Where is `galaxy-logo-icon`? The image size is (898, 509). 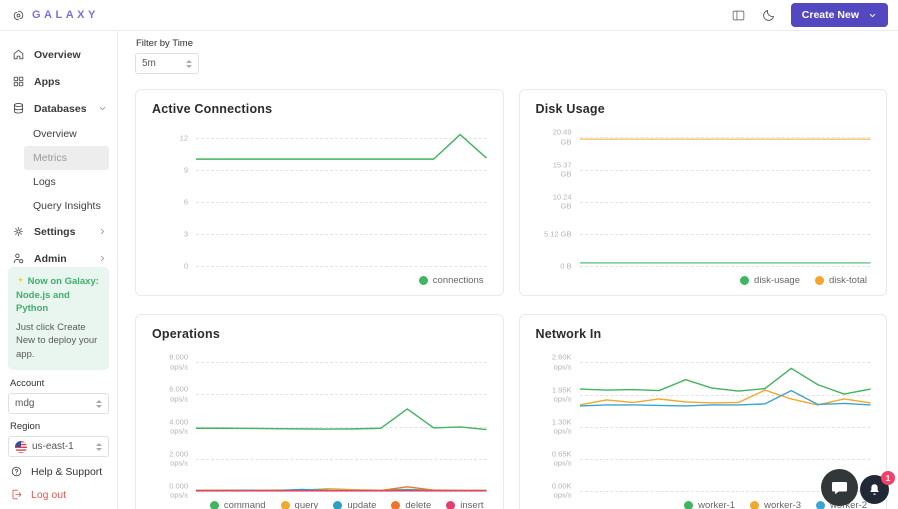 galaxy-logo-icon is located at coordinates (18, 15).